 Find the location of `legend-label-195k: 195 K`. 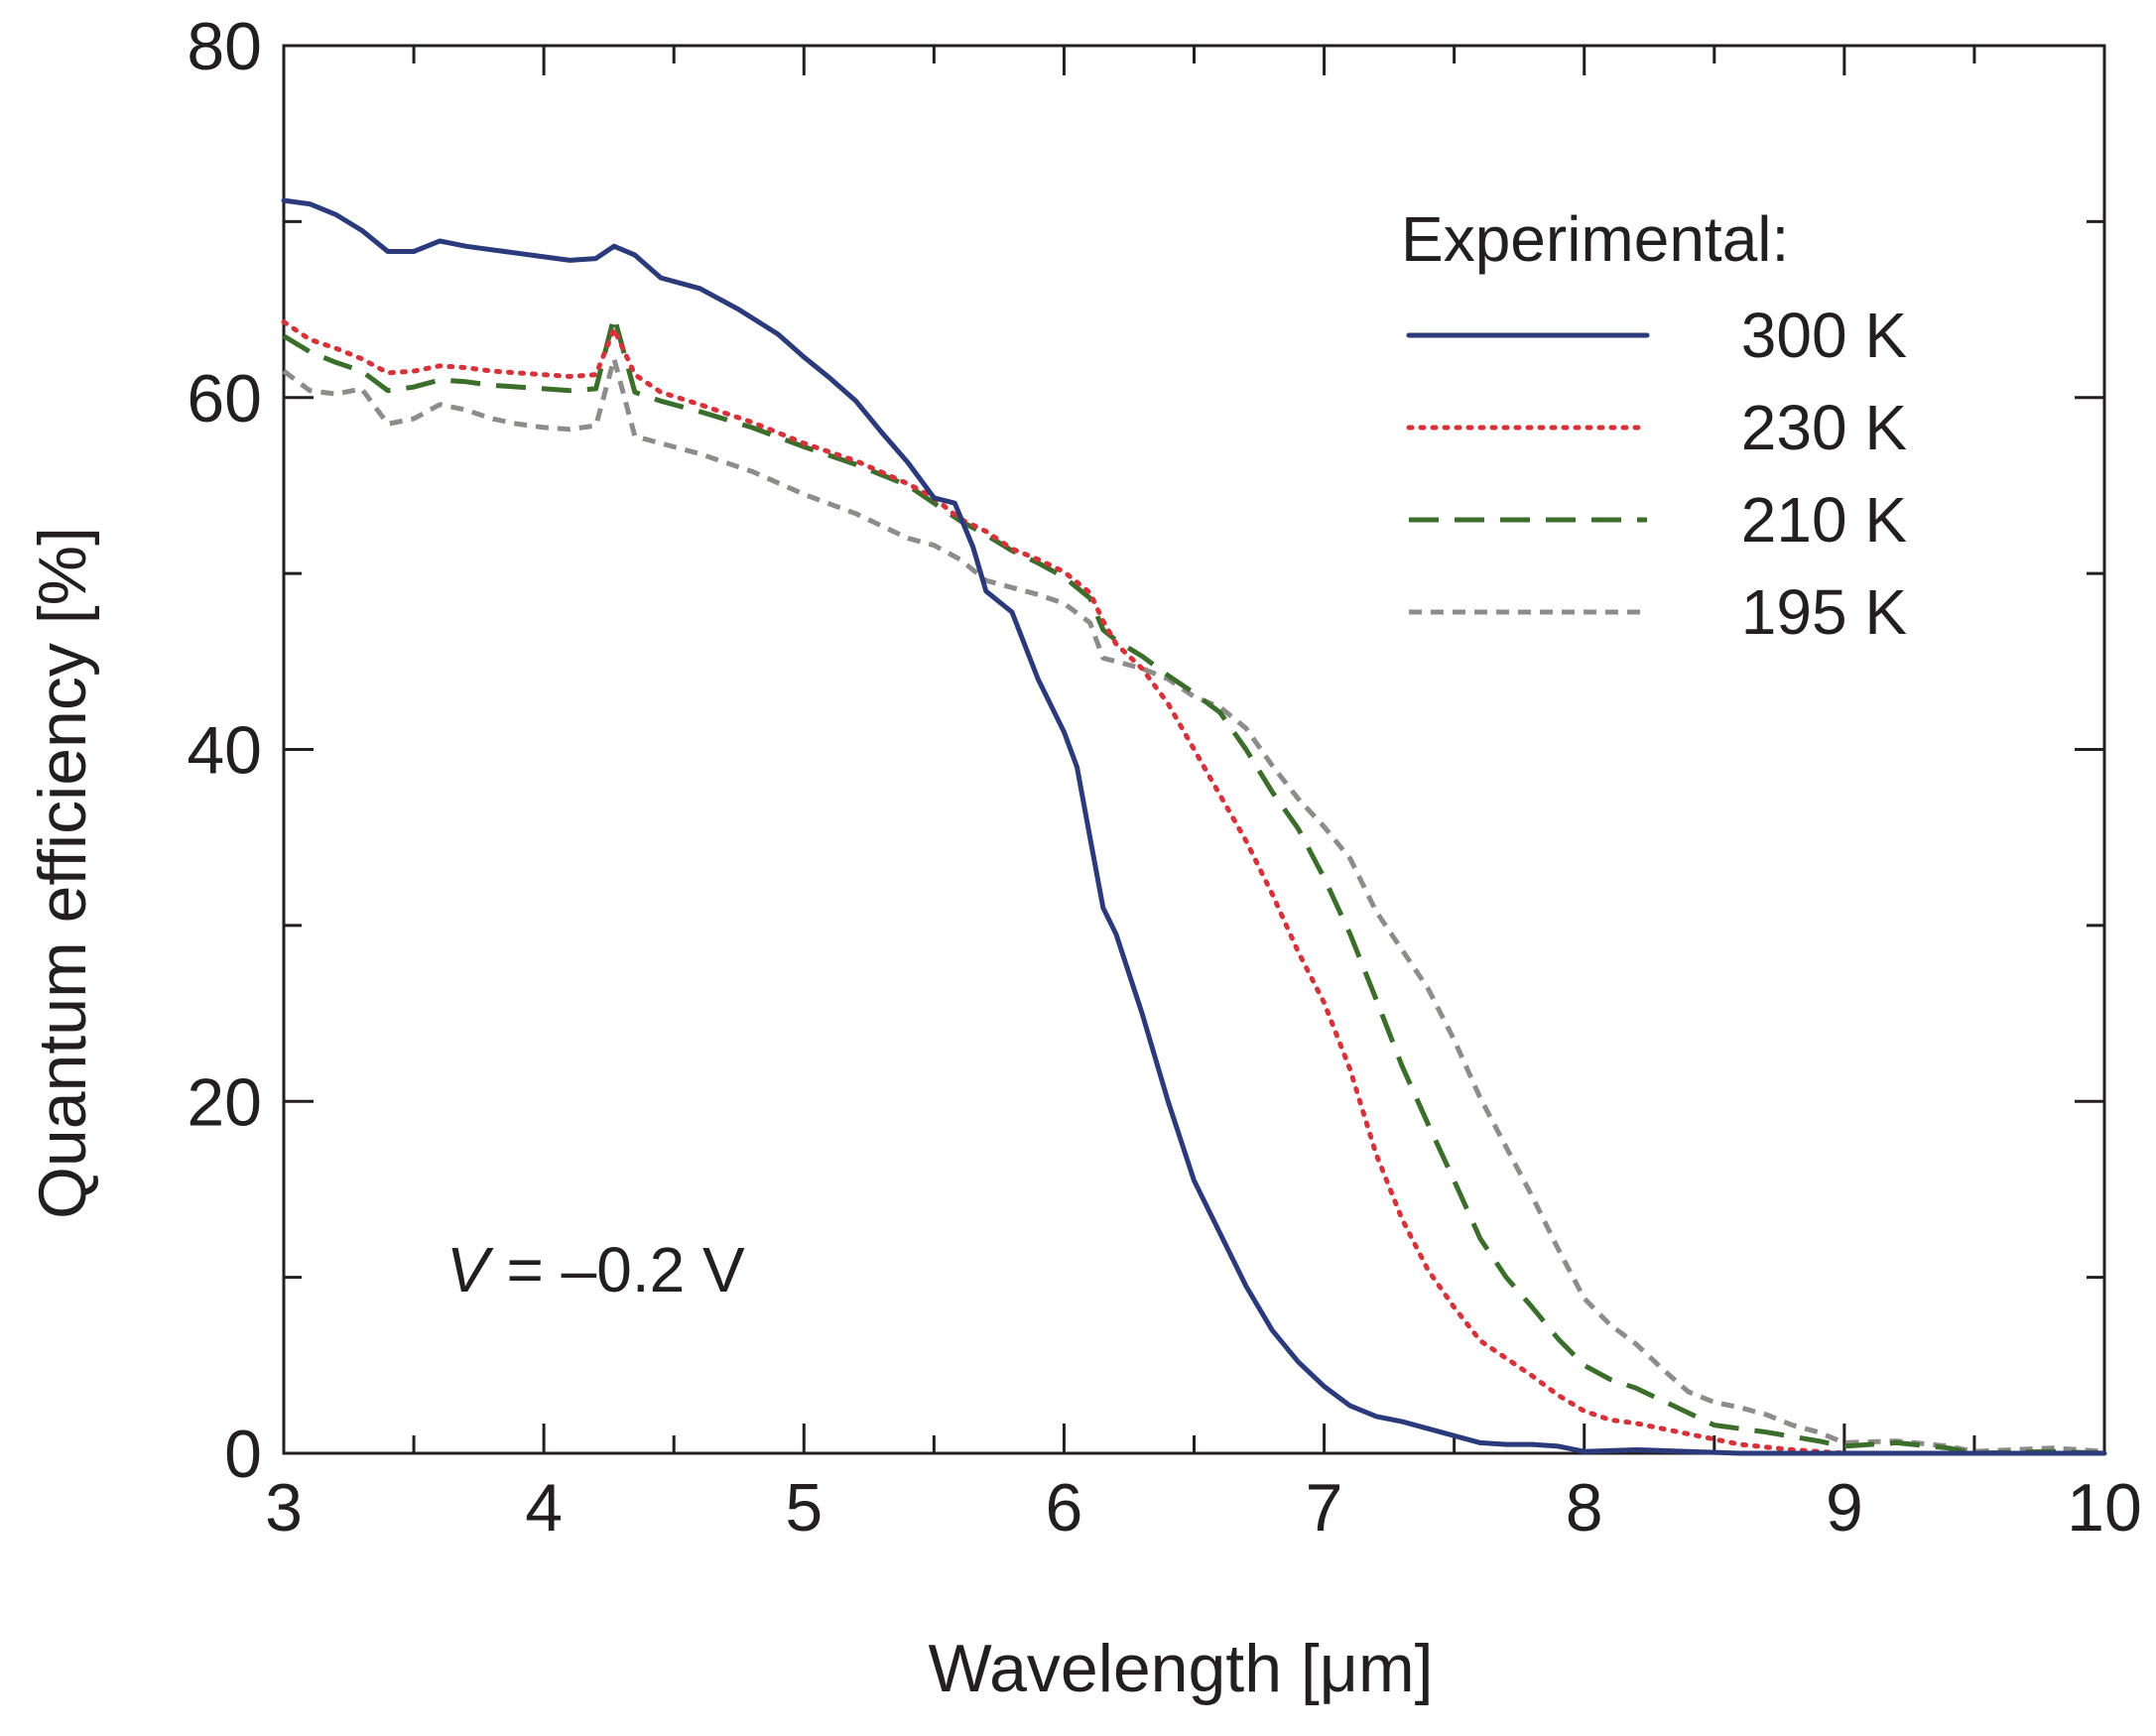

legend-label-195k: 195 K is located at coordinates (1824, 612).